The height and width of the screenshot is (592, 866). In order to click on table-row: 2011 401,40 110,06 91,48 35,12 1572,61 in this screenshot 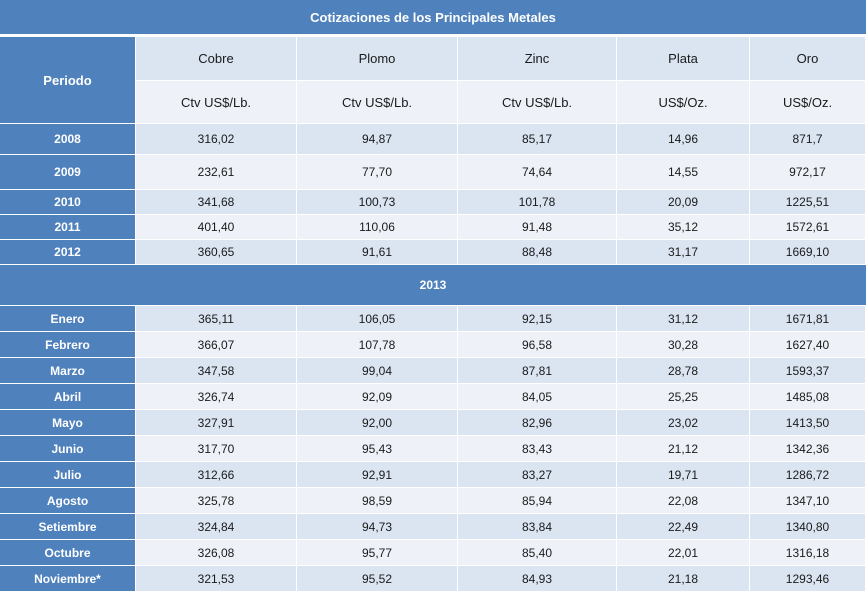, I will do `click(433, 227)`.